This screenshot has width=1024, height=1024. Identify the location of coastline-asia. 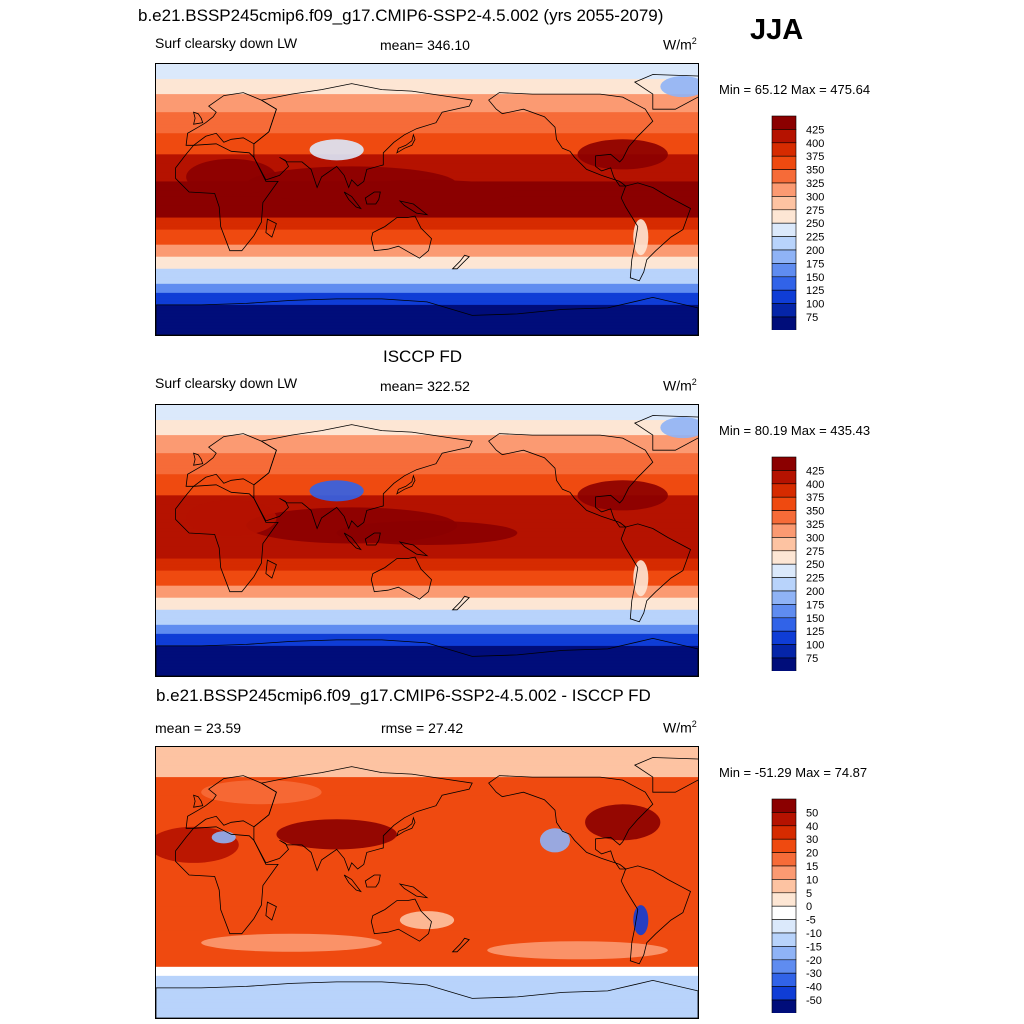
(363, 477).